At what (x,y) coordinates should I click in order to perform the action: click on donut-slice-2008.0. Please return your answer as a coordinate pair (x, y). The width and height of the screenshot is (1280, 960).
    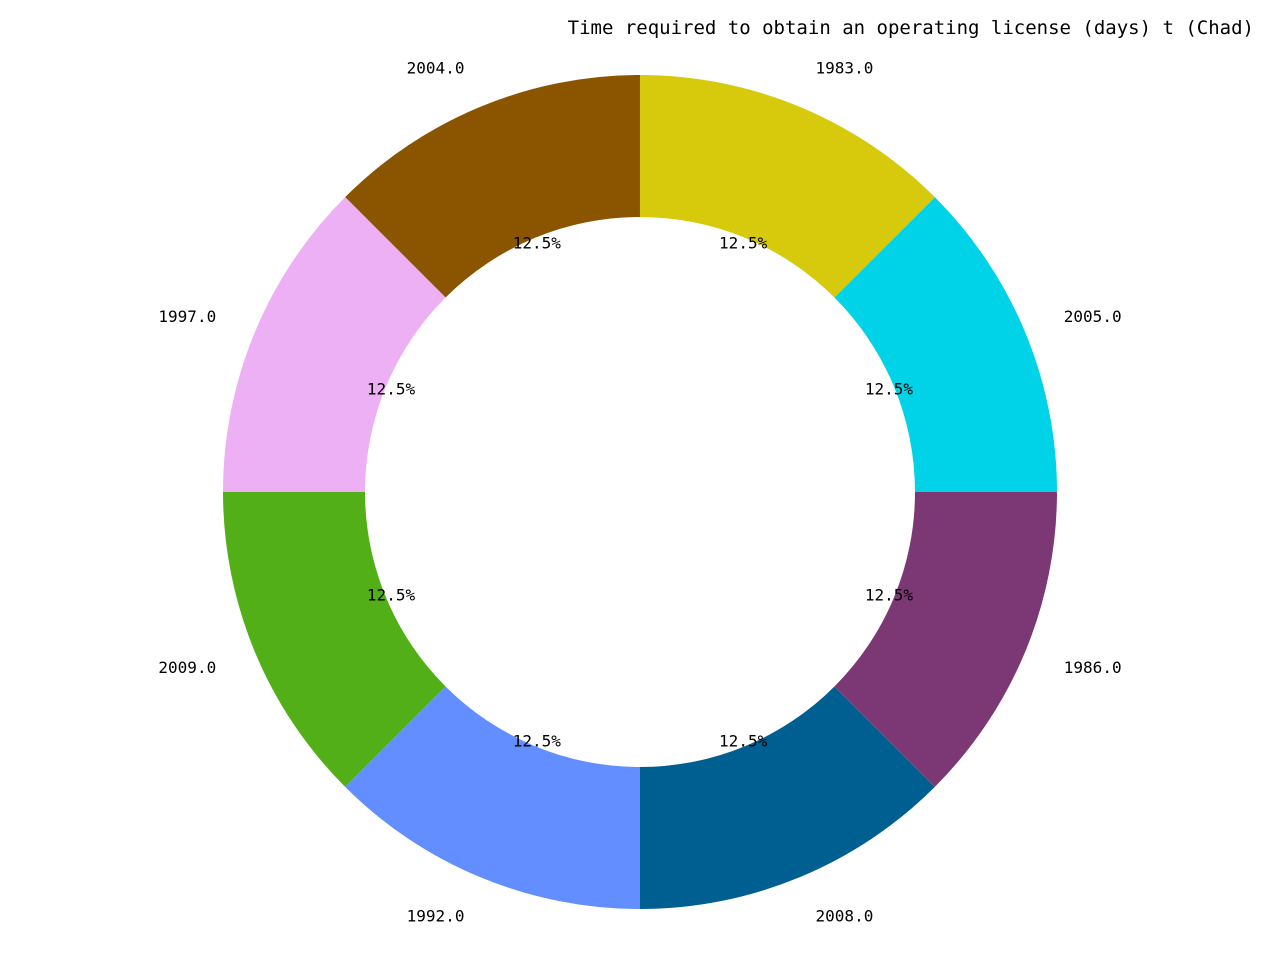
    Looking at the image, I should click on (787, 797).